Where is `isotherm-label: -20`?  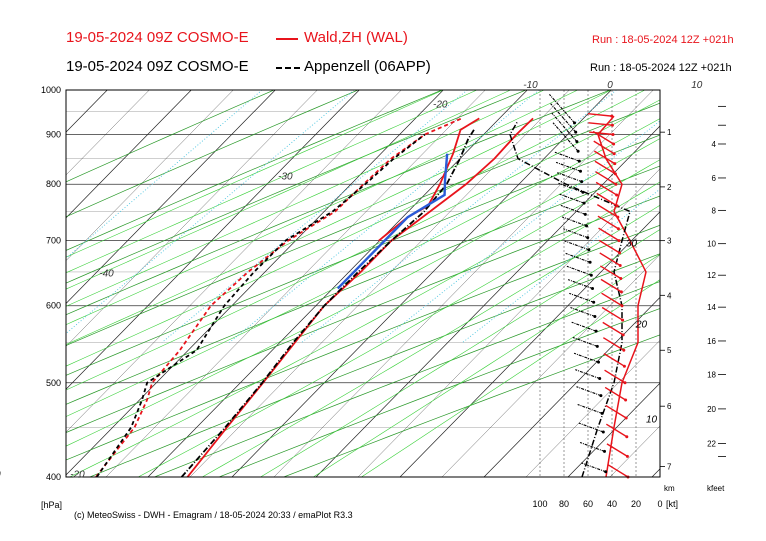
isotherm-label: -20 is located at coordinates (77, 475).